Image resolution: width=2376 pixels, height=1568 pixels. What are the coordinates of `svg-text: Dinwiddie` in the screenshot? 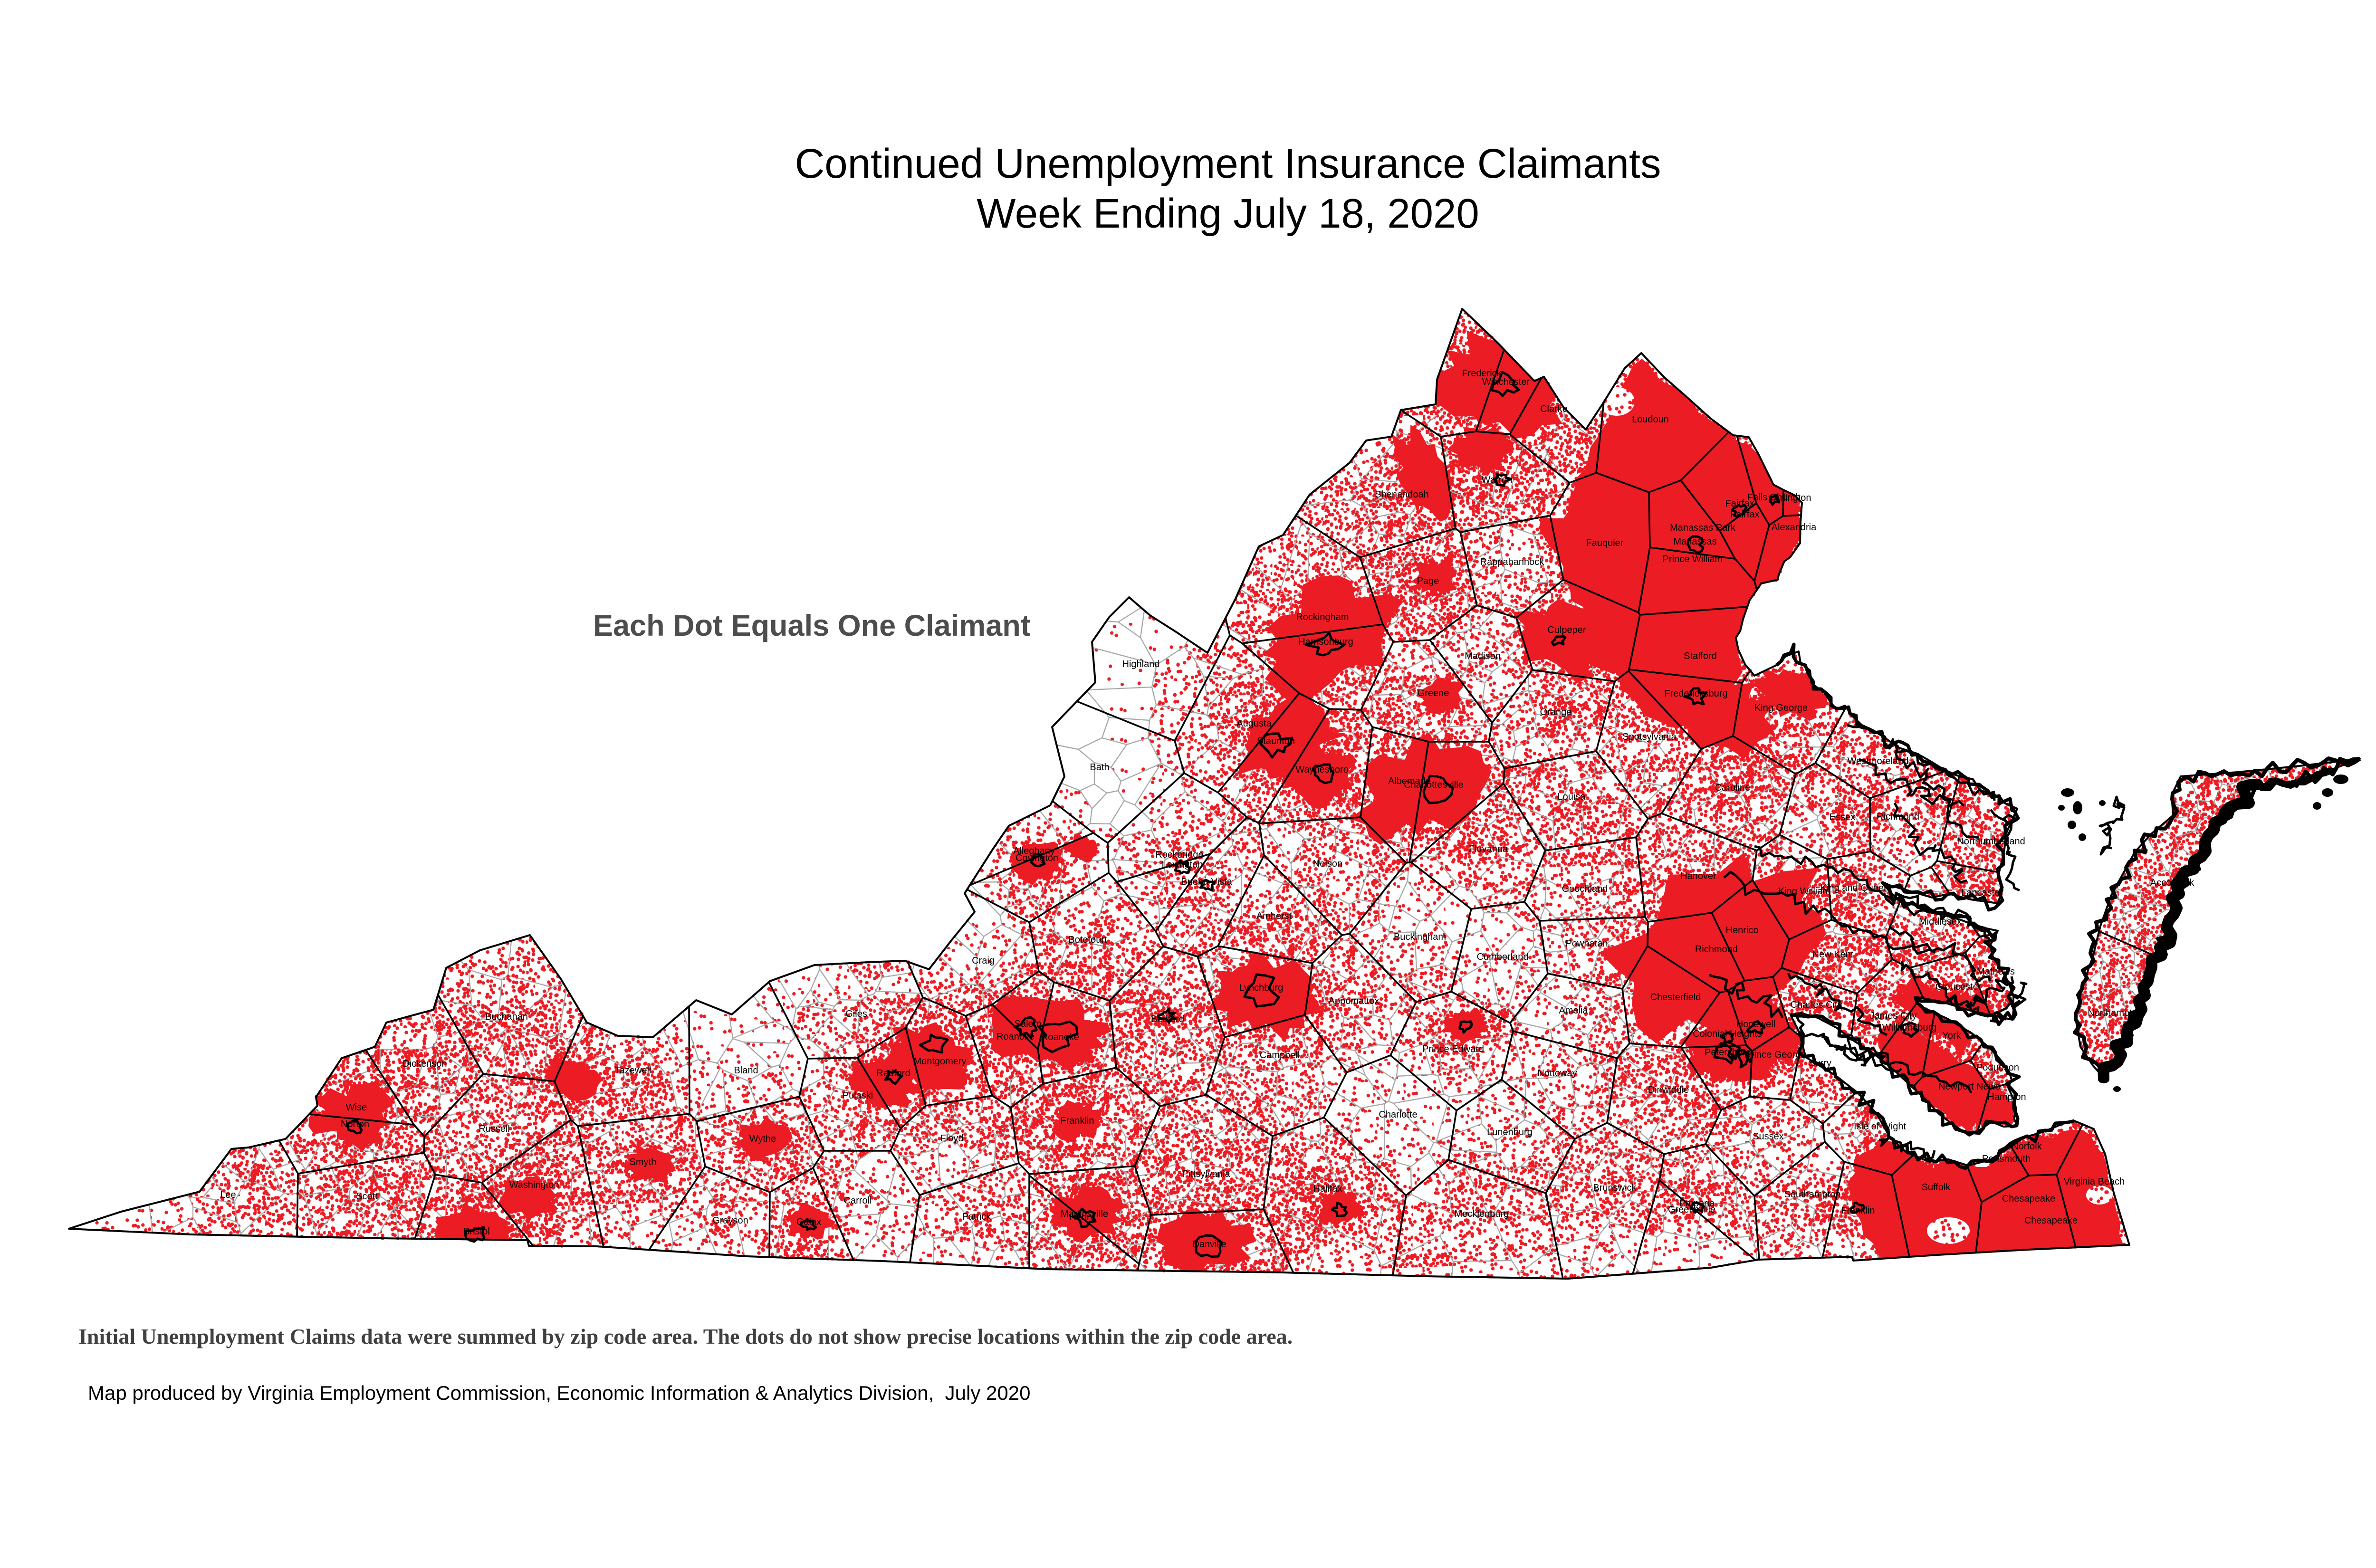 It's located at (1668, 1090).